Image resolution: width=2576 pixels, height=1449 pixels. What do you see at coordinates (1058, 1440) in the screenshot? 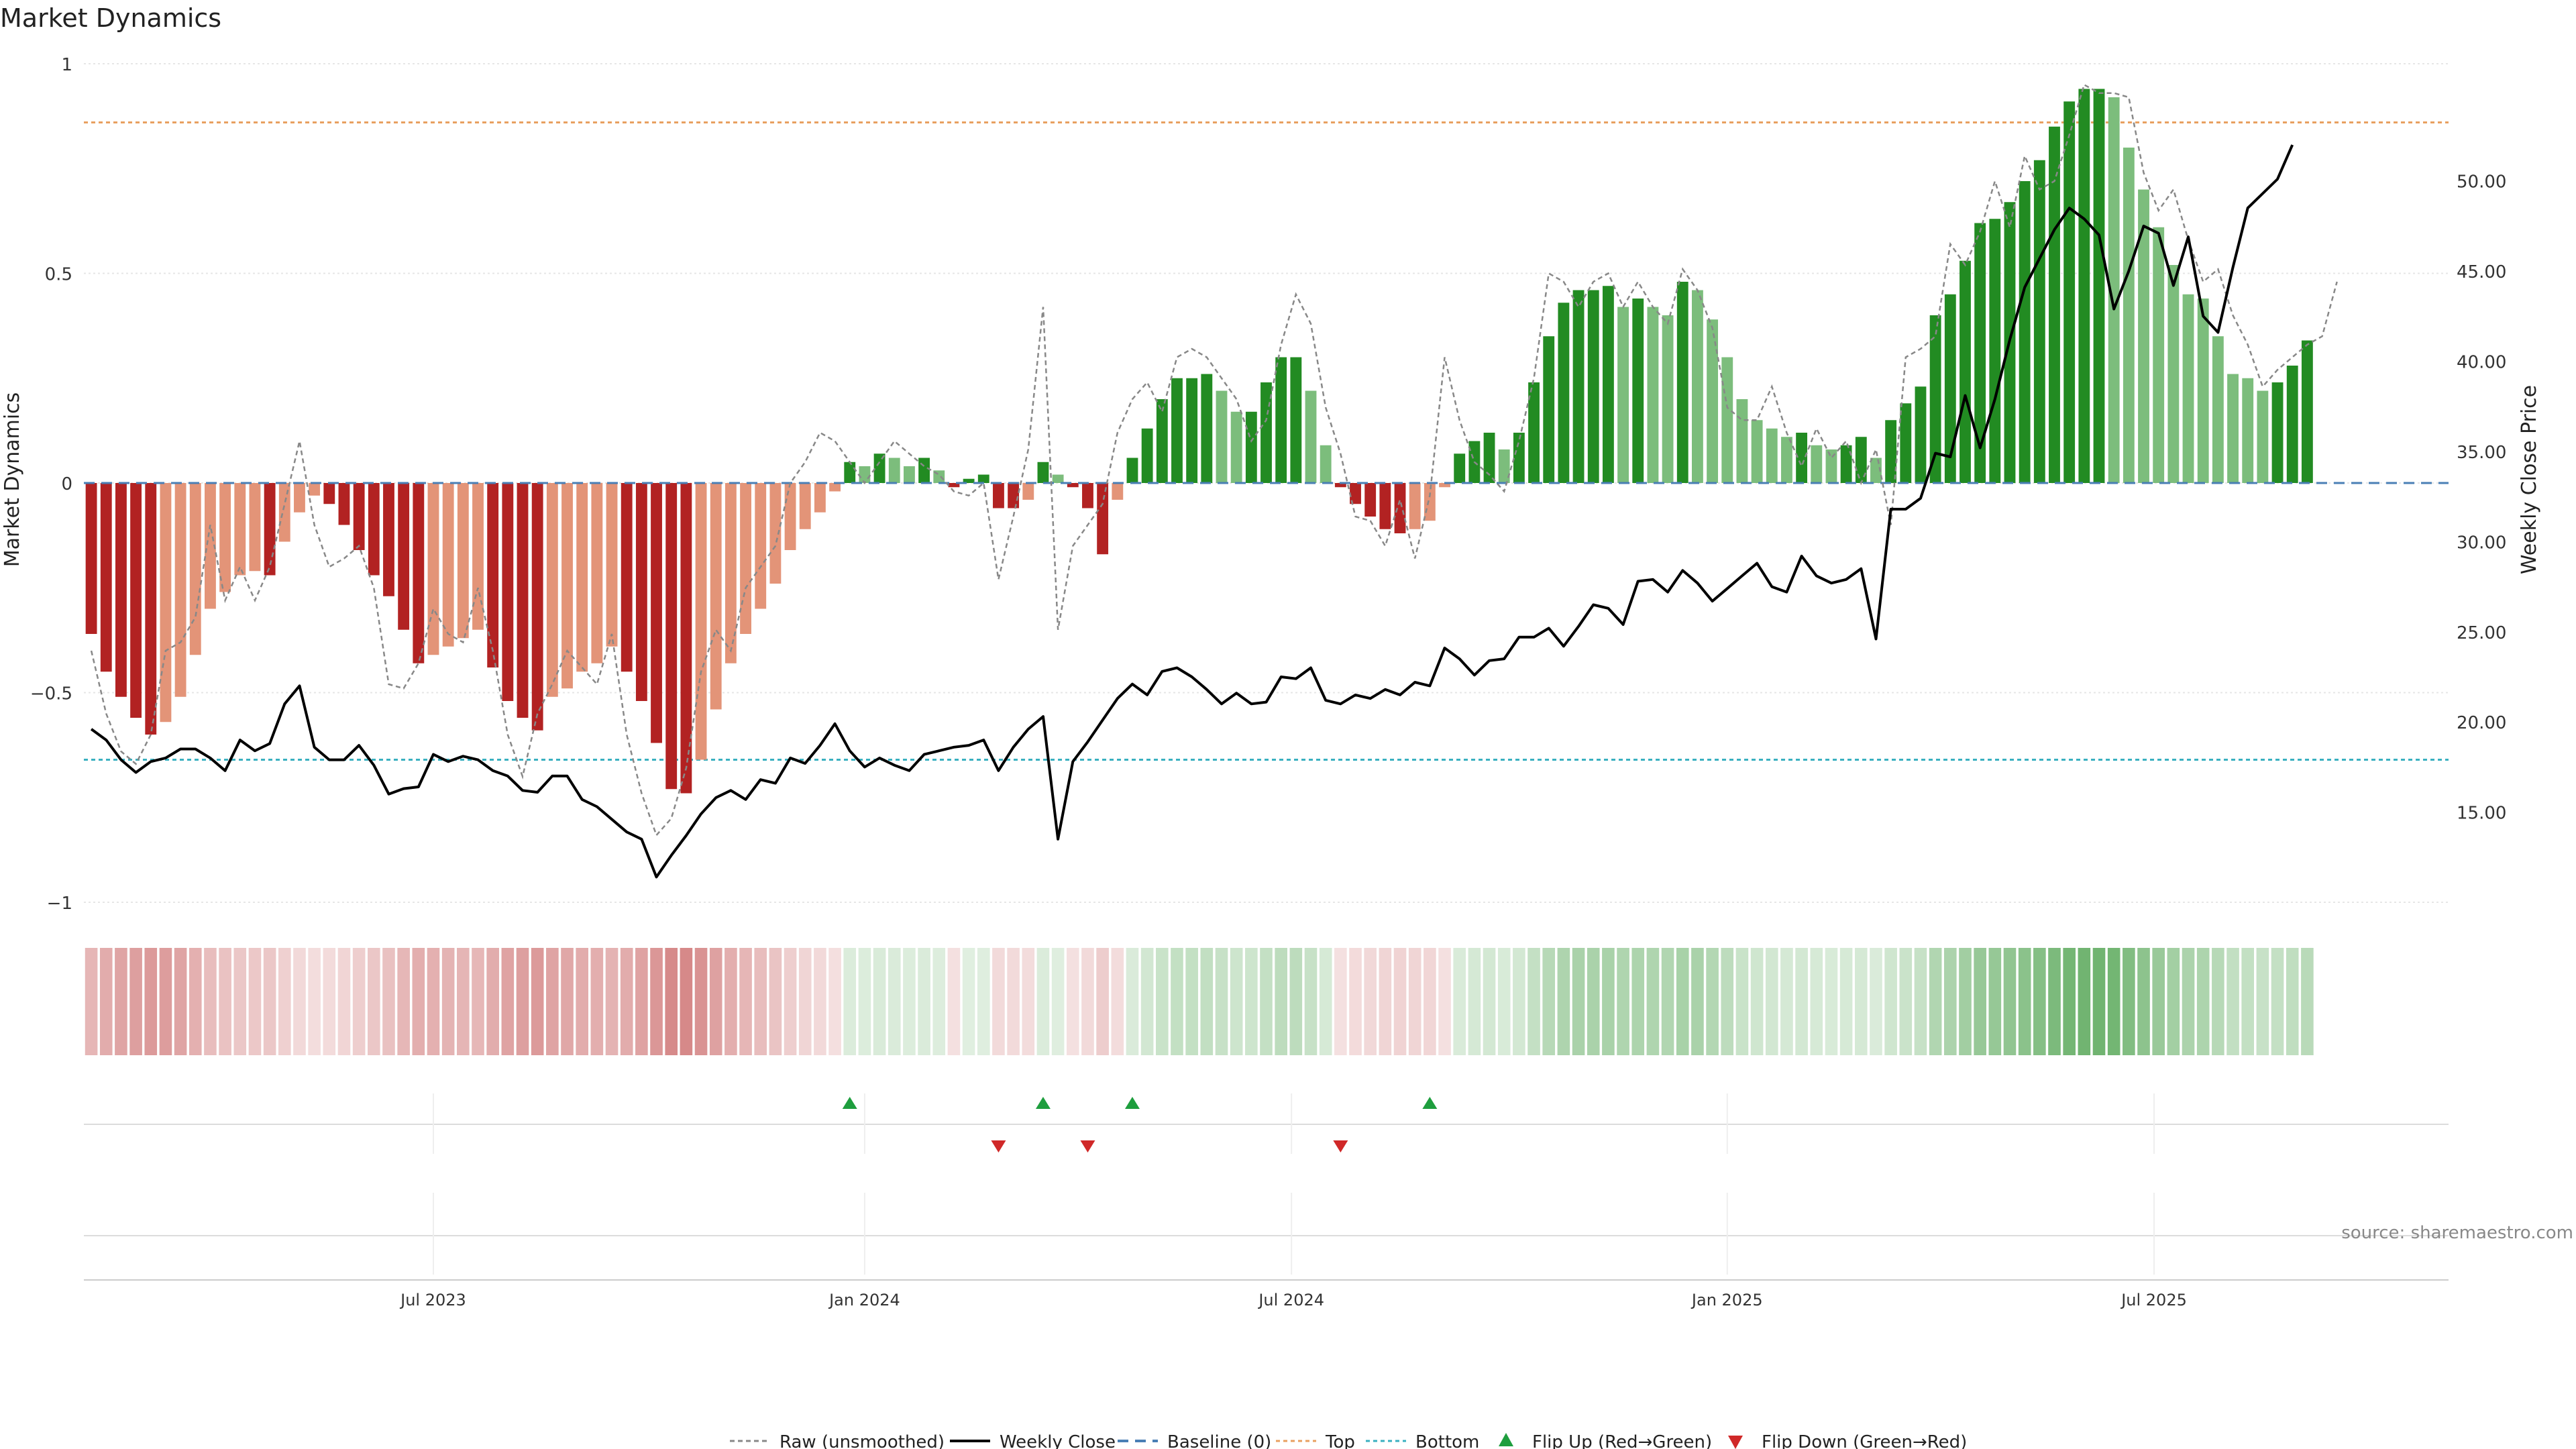
I see `legend-close-label: Weekly Close` at bounding box center [1058, 1440].